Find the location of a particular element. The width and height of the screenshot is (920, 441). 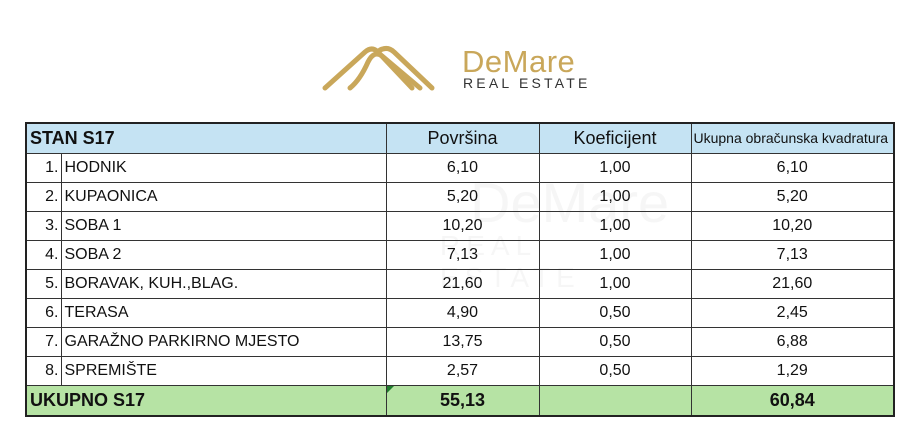

row-number: 5. is located at coordinates (43, 283).